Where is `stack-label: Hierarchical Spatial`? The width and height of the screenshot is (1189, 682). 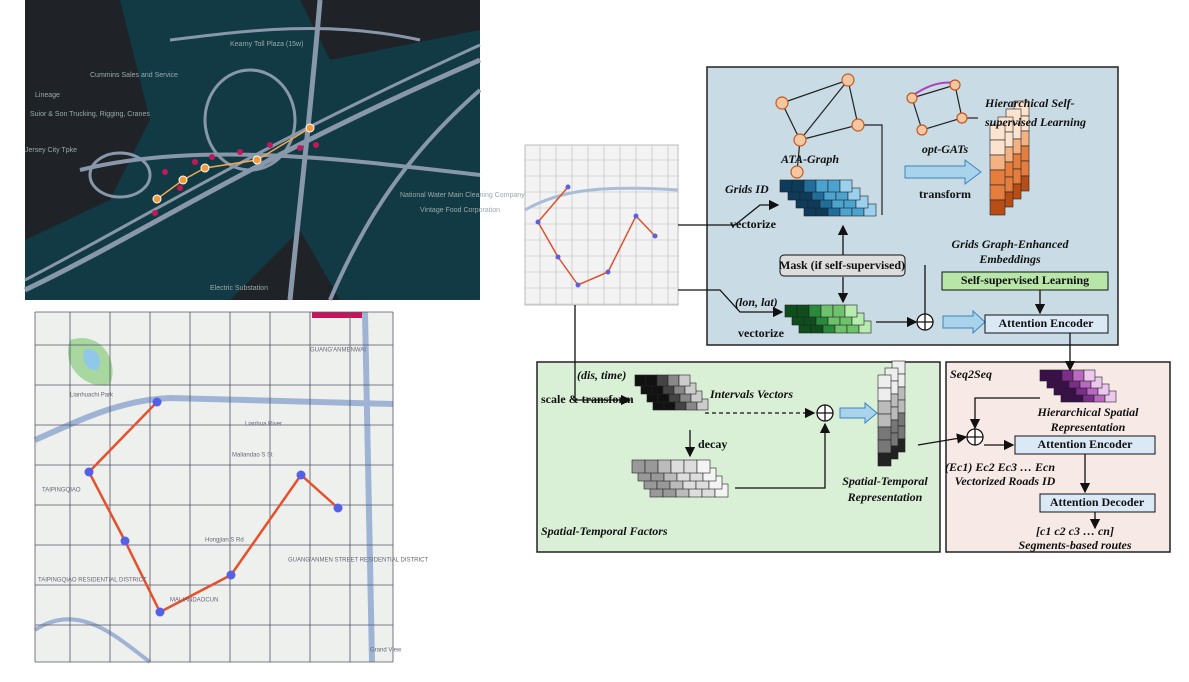 stack-label: Hierarchical Spatial is located at coordinates (1087, 412).